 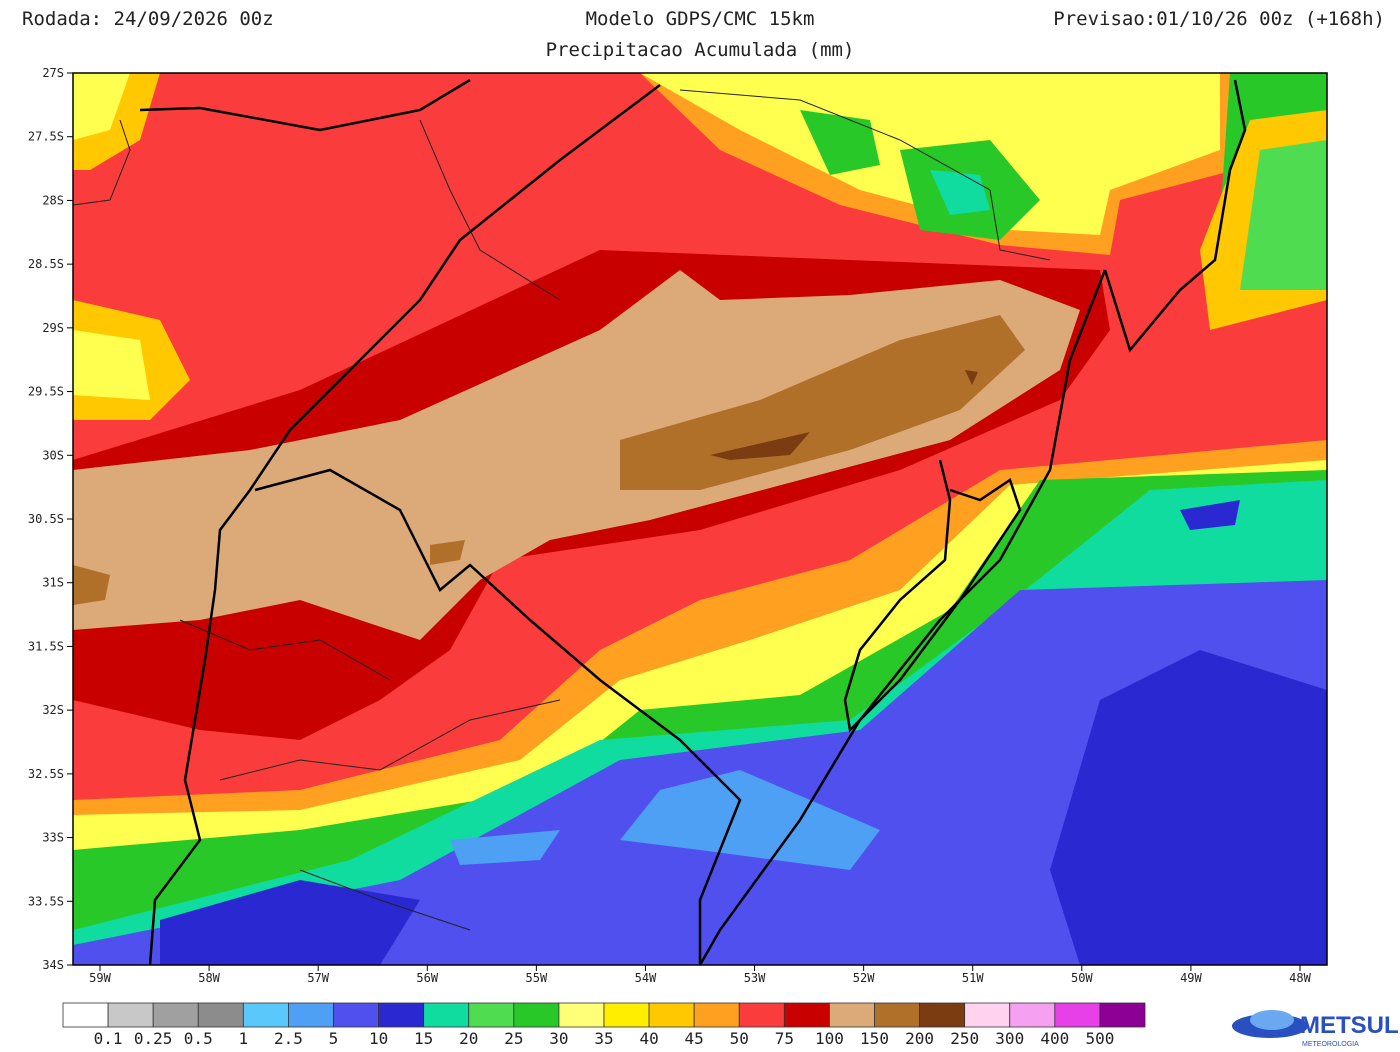 I want to click on lon-label: 56W, so click(x=427, y=978).